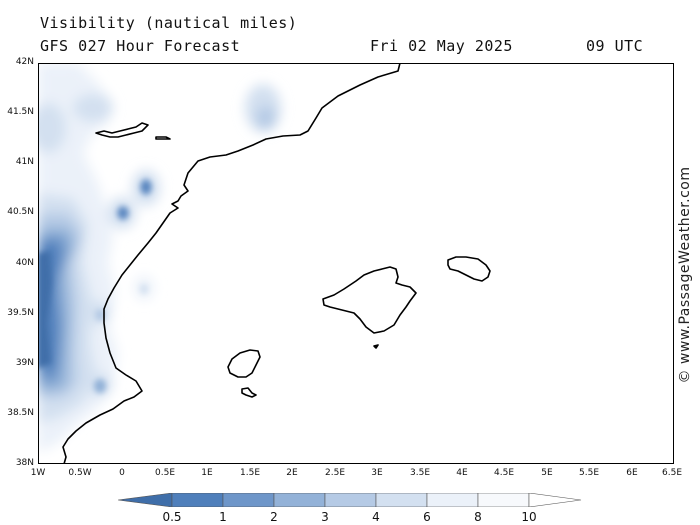 This screenshot has width=700, height=525. What do you see at coordinates (589, 473) in the screenshot?
I see `lon-label-5-5e: 5.5E` at bounding box center [589, 473].